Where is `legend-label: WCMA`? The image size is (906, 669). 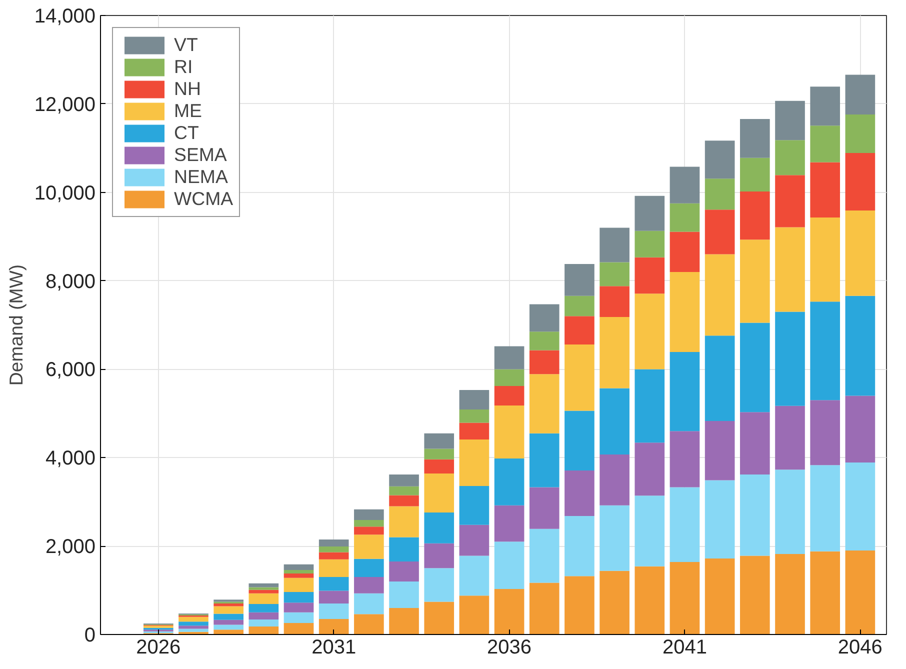 legend-label: WCMA is located at coordinates (204, 199).